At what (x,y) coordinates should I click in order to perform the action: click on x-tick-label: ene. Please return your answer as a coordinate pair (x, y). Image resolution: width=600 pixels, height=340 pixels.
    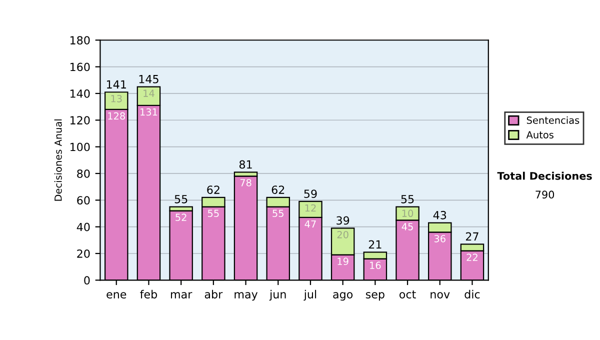
    Looking at the image, I should click on (116, 295).